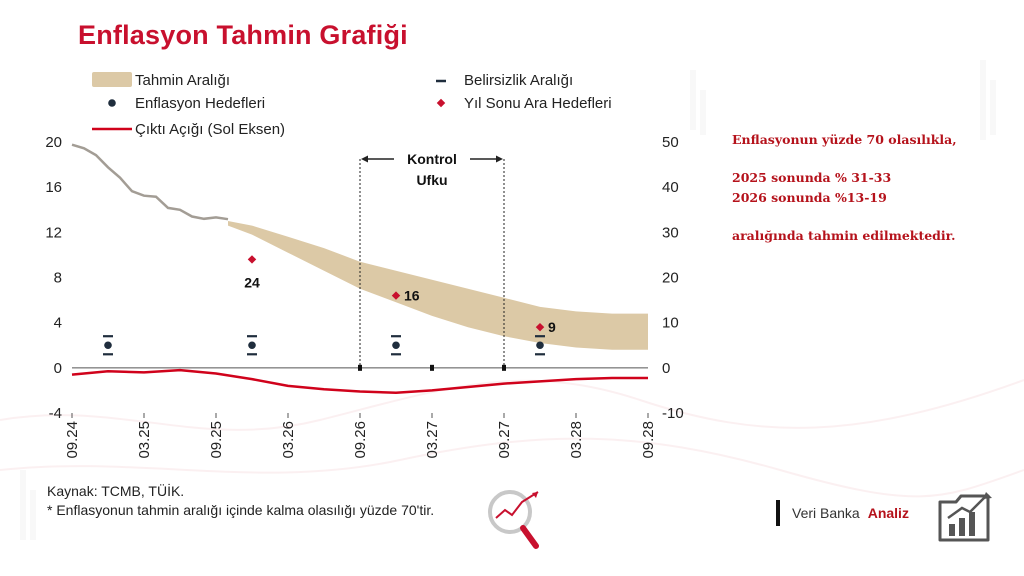  Describe the element at coordinates (216, 440) in the screenshot. I see `x-axis-tick-label: 09.25` at that location.